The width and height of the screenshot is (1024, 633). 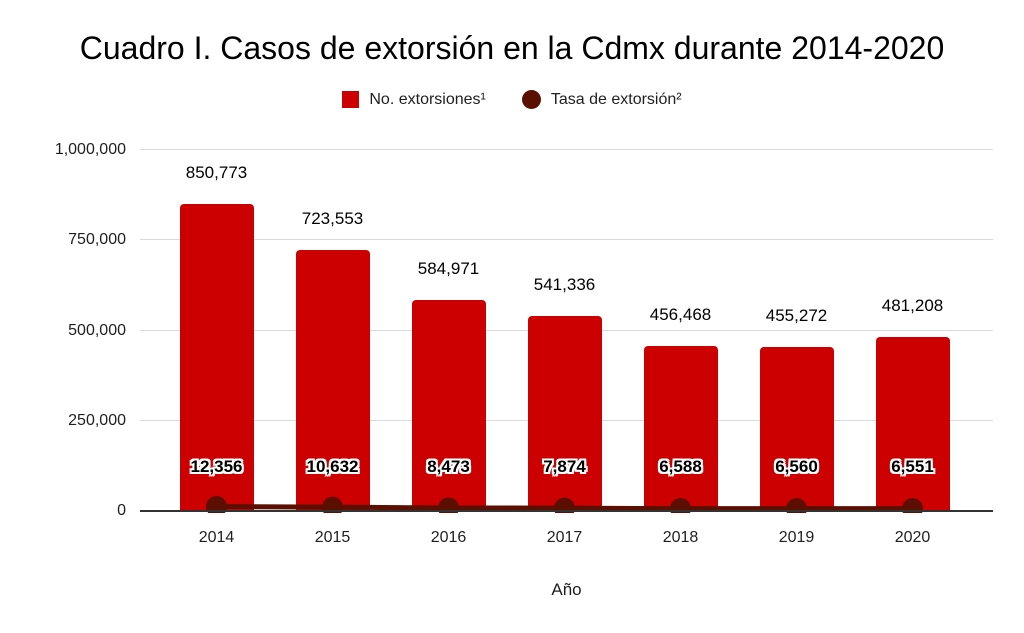 I want to click on bar-2019, so click(x=796, y=428).